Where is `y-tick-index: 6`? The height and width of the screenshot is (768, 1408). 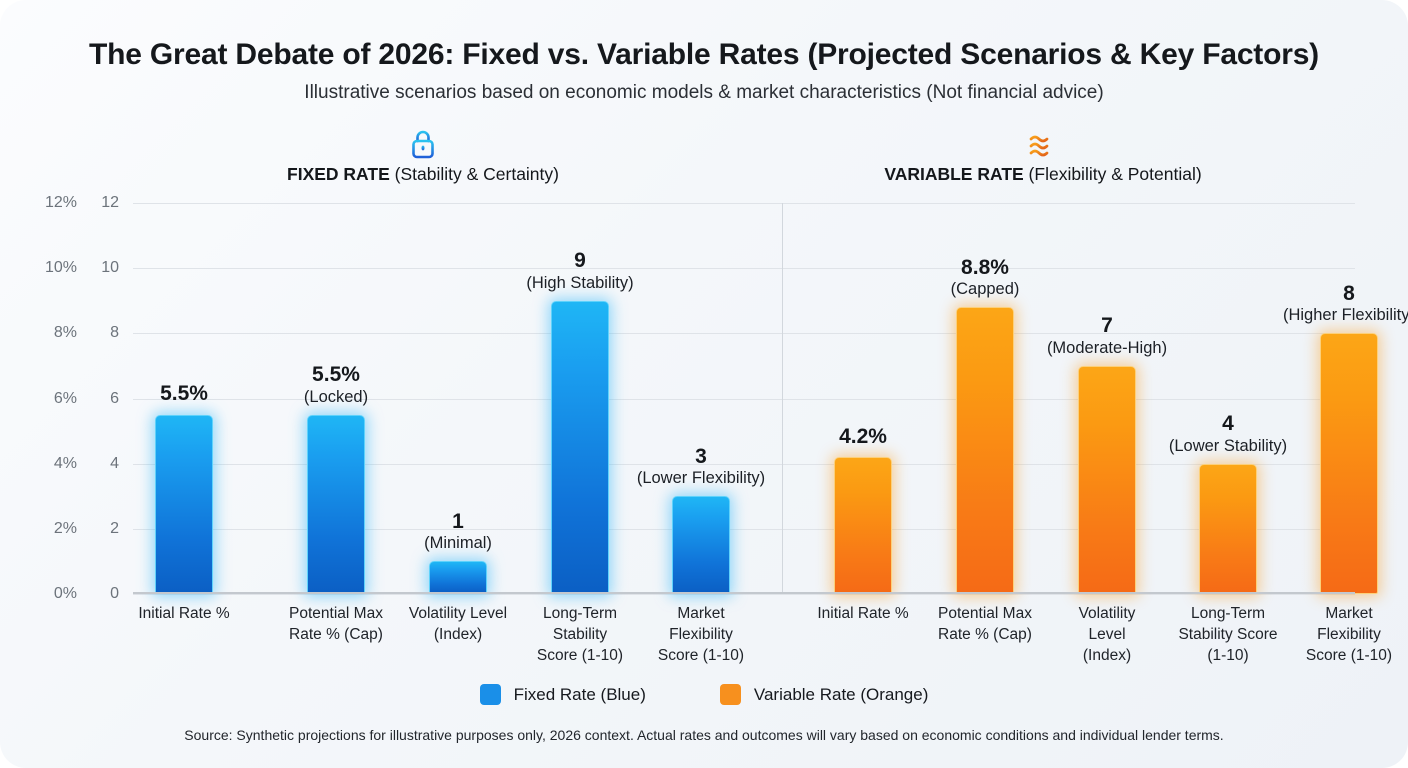
y-tick-index: 6 is located at coordinates (114, 398).